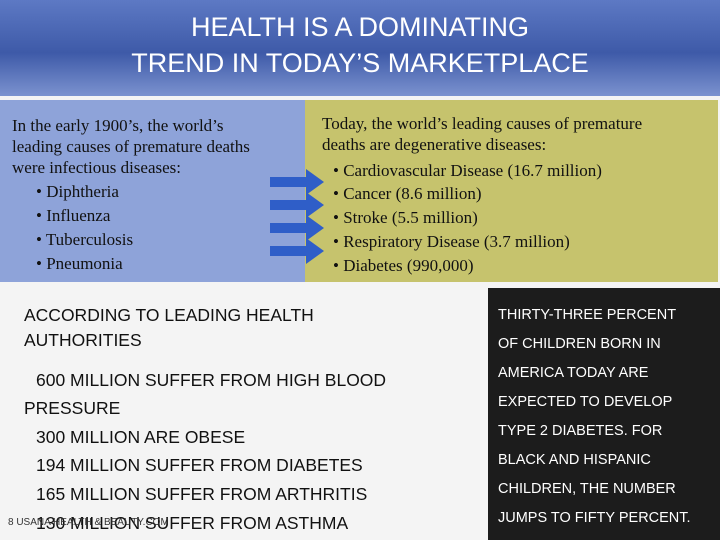  Describe the element at coordinates (118, 125) in the screenshot. I see `left-intro: In the early 1900’s, the world’s` at that location.